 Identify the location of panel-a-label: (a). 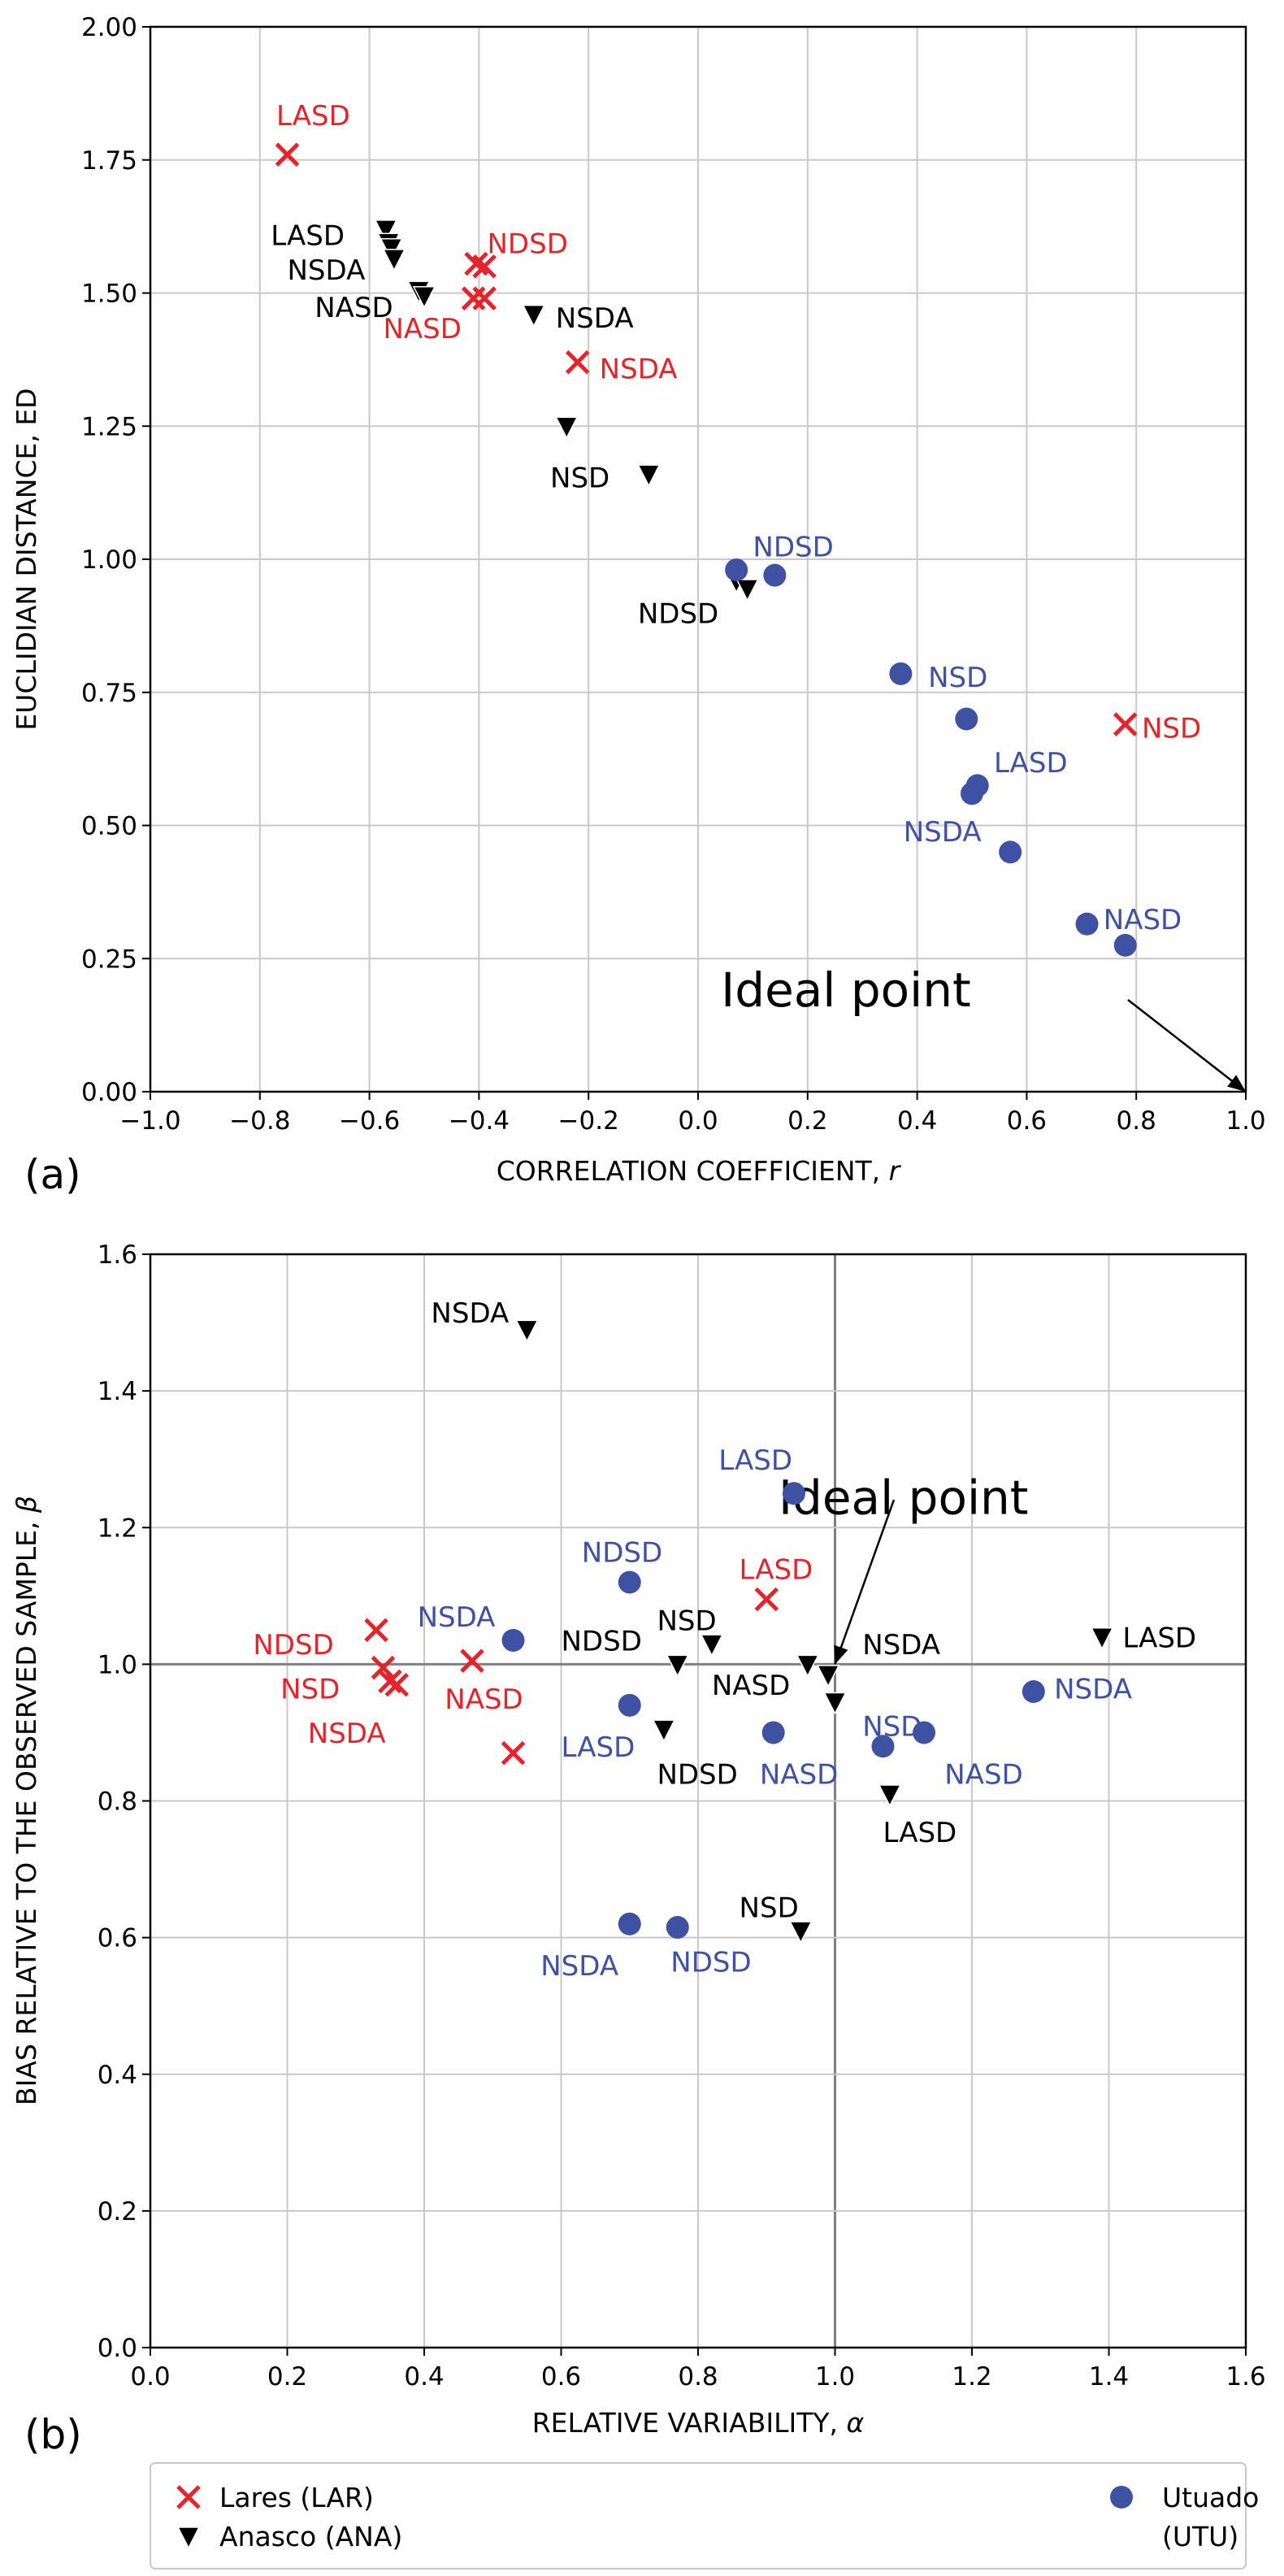
(52, 1174).